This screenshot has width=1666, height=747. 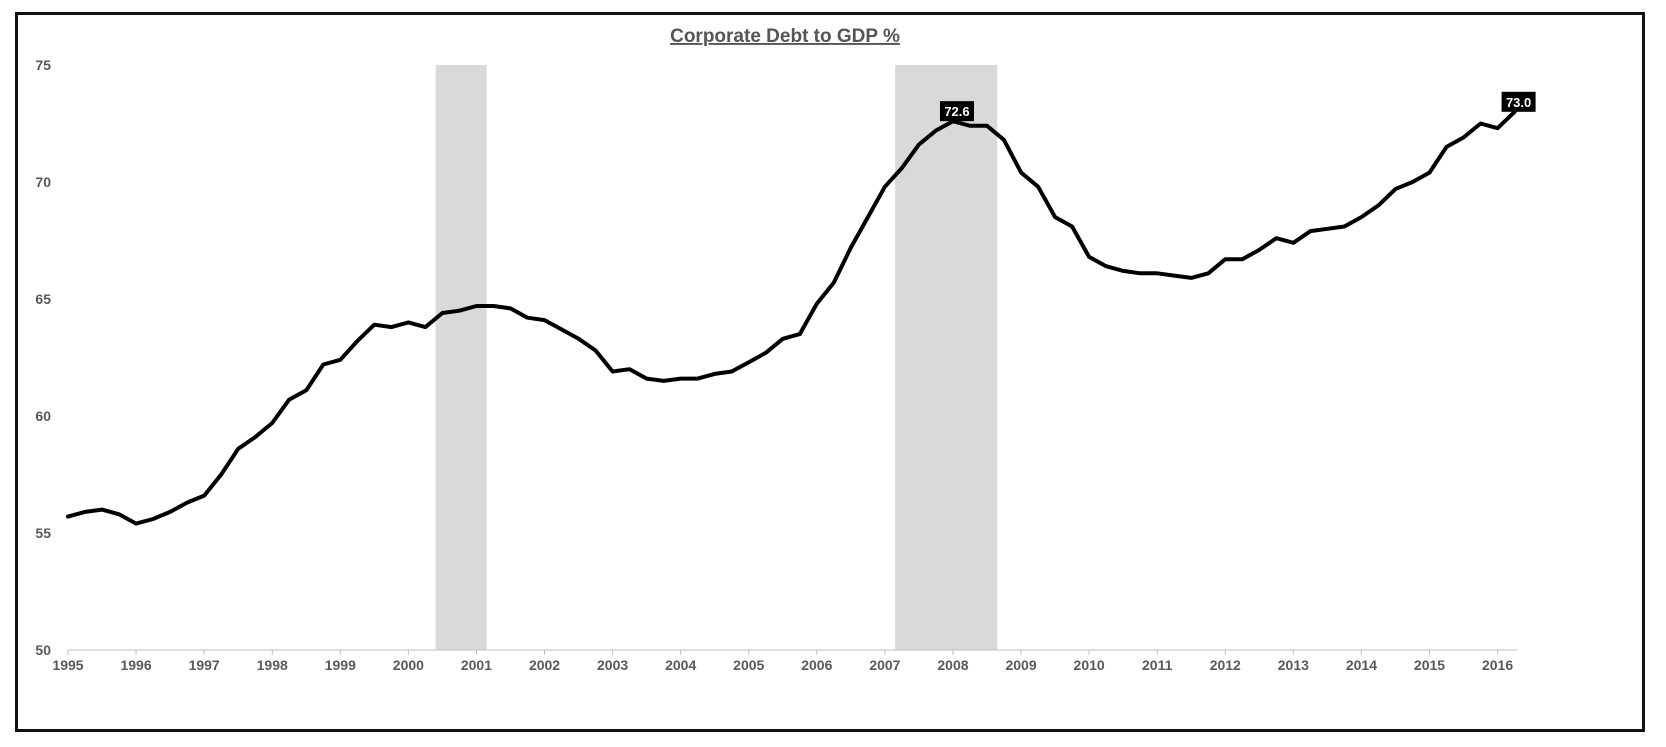 I want to click on x-tick-label: 1995, so click(x=67, y=665).